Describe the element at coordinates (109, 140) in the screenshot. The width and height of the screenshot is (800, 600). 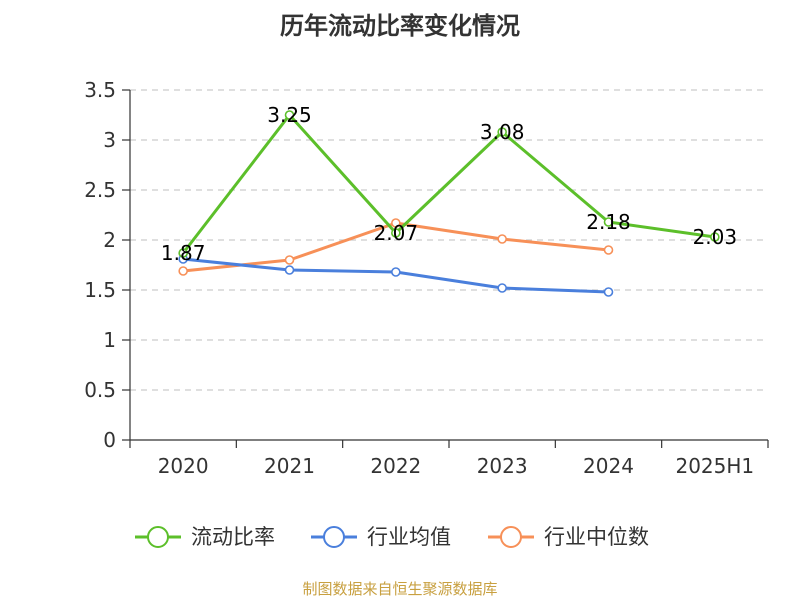
I see `y-tick-label: 3` at that location.